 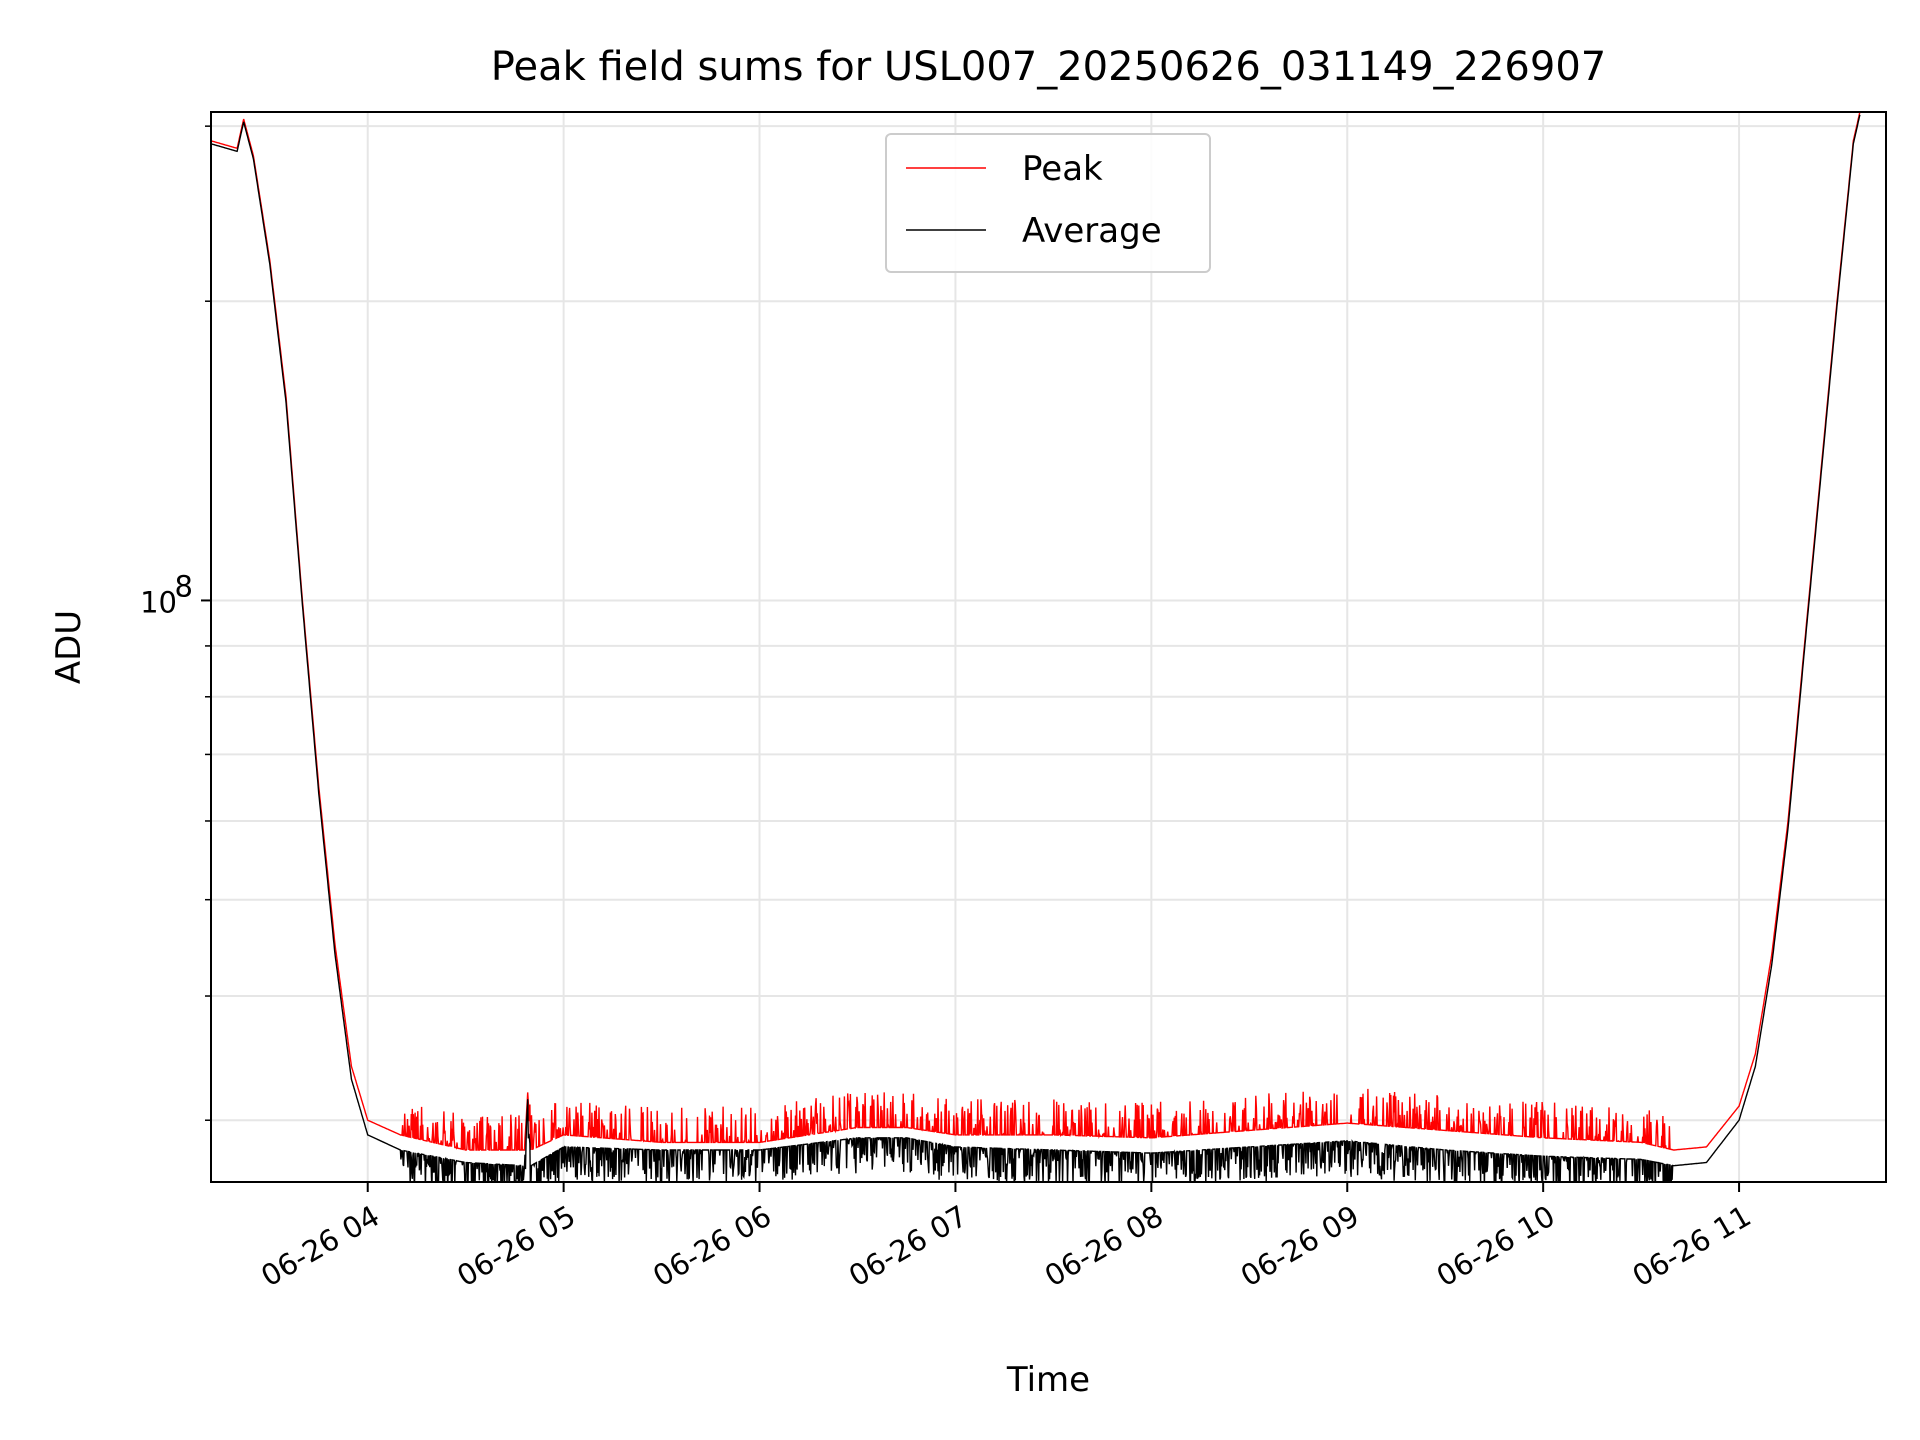 What do you see at coordinates (69, 647) in the screenshot?
I see `y-axis-label: ADU` at bounding box center [69, 647].